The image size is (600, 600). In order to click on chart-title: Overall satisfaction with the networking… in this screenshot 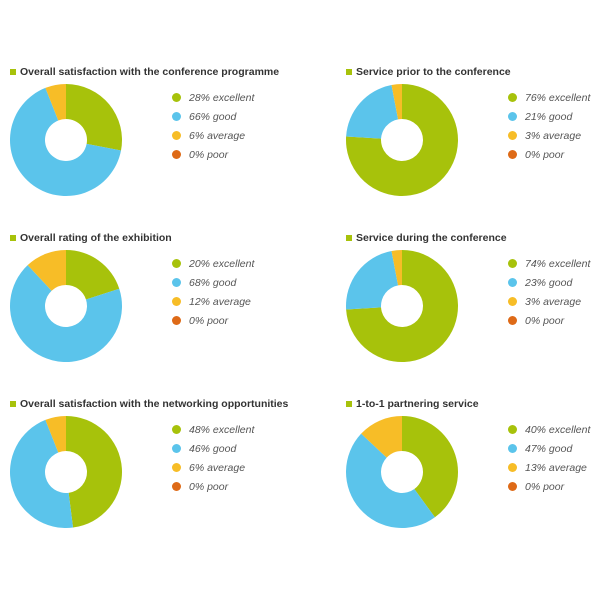, I will do `click(149, 404)`.